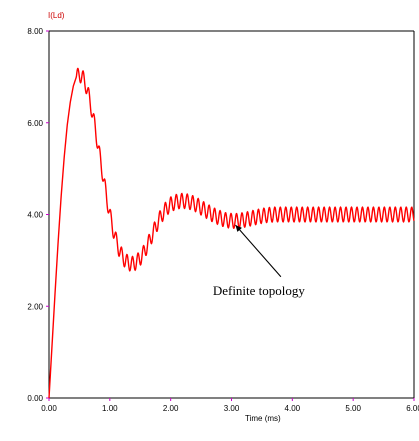  I want to click on x-tick-label: 0.00, so click(49, 408).